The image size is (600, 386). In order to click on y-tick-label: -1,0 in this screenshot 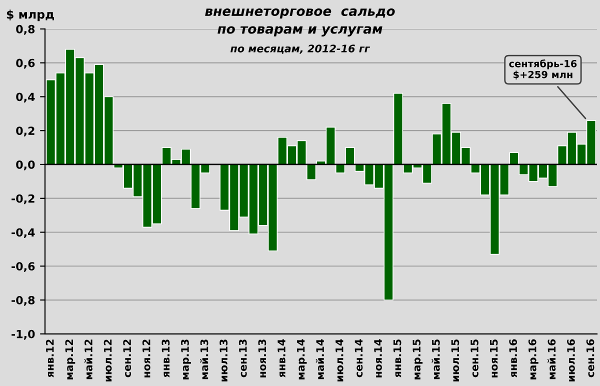, I will do `click(23, 335)`.